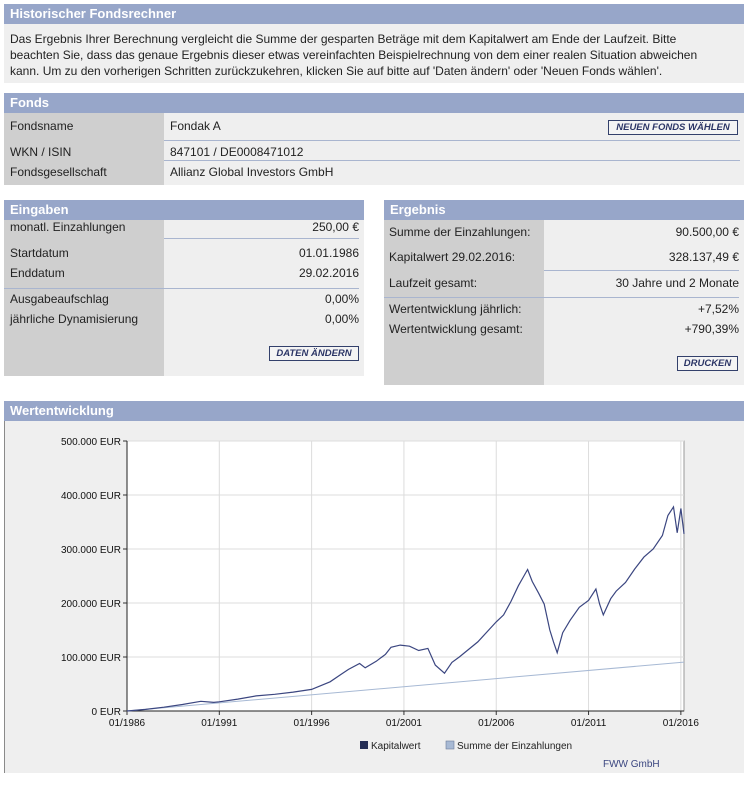  Describe the element at coordinates (328, 253) in the screenshot. I see `start-value: 01.01.1986` at that location.